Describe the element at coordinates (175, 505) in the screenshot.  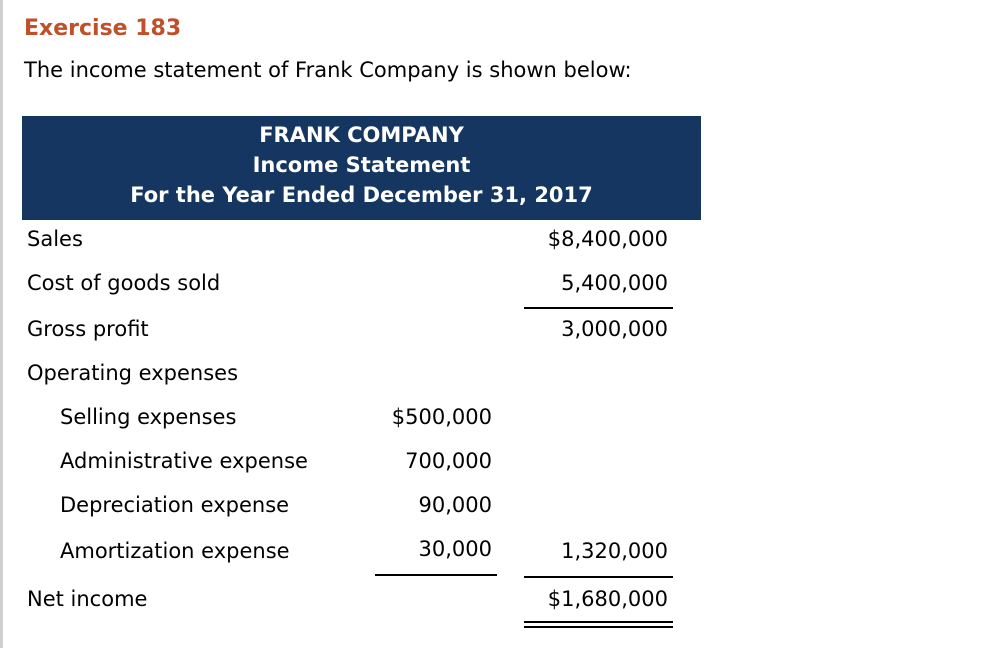
I see `depreciation-expense-label: Depreciation expense` at that location.